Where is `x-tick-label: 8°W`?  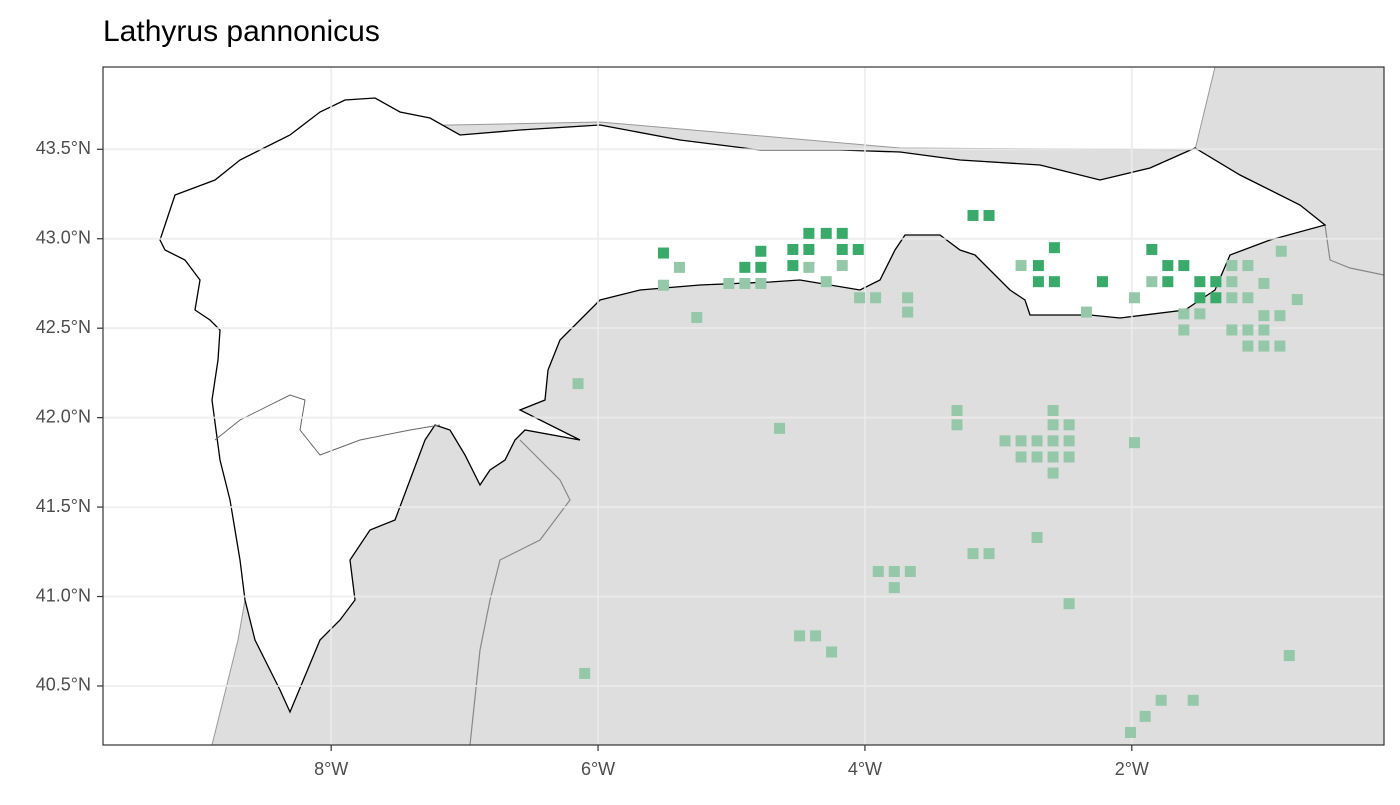 x-tick-label: 8°W is located at coordinates (331, 769).